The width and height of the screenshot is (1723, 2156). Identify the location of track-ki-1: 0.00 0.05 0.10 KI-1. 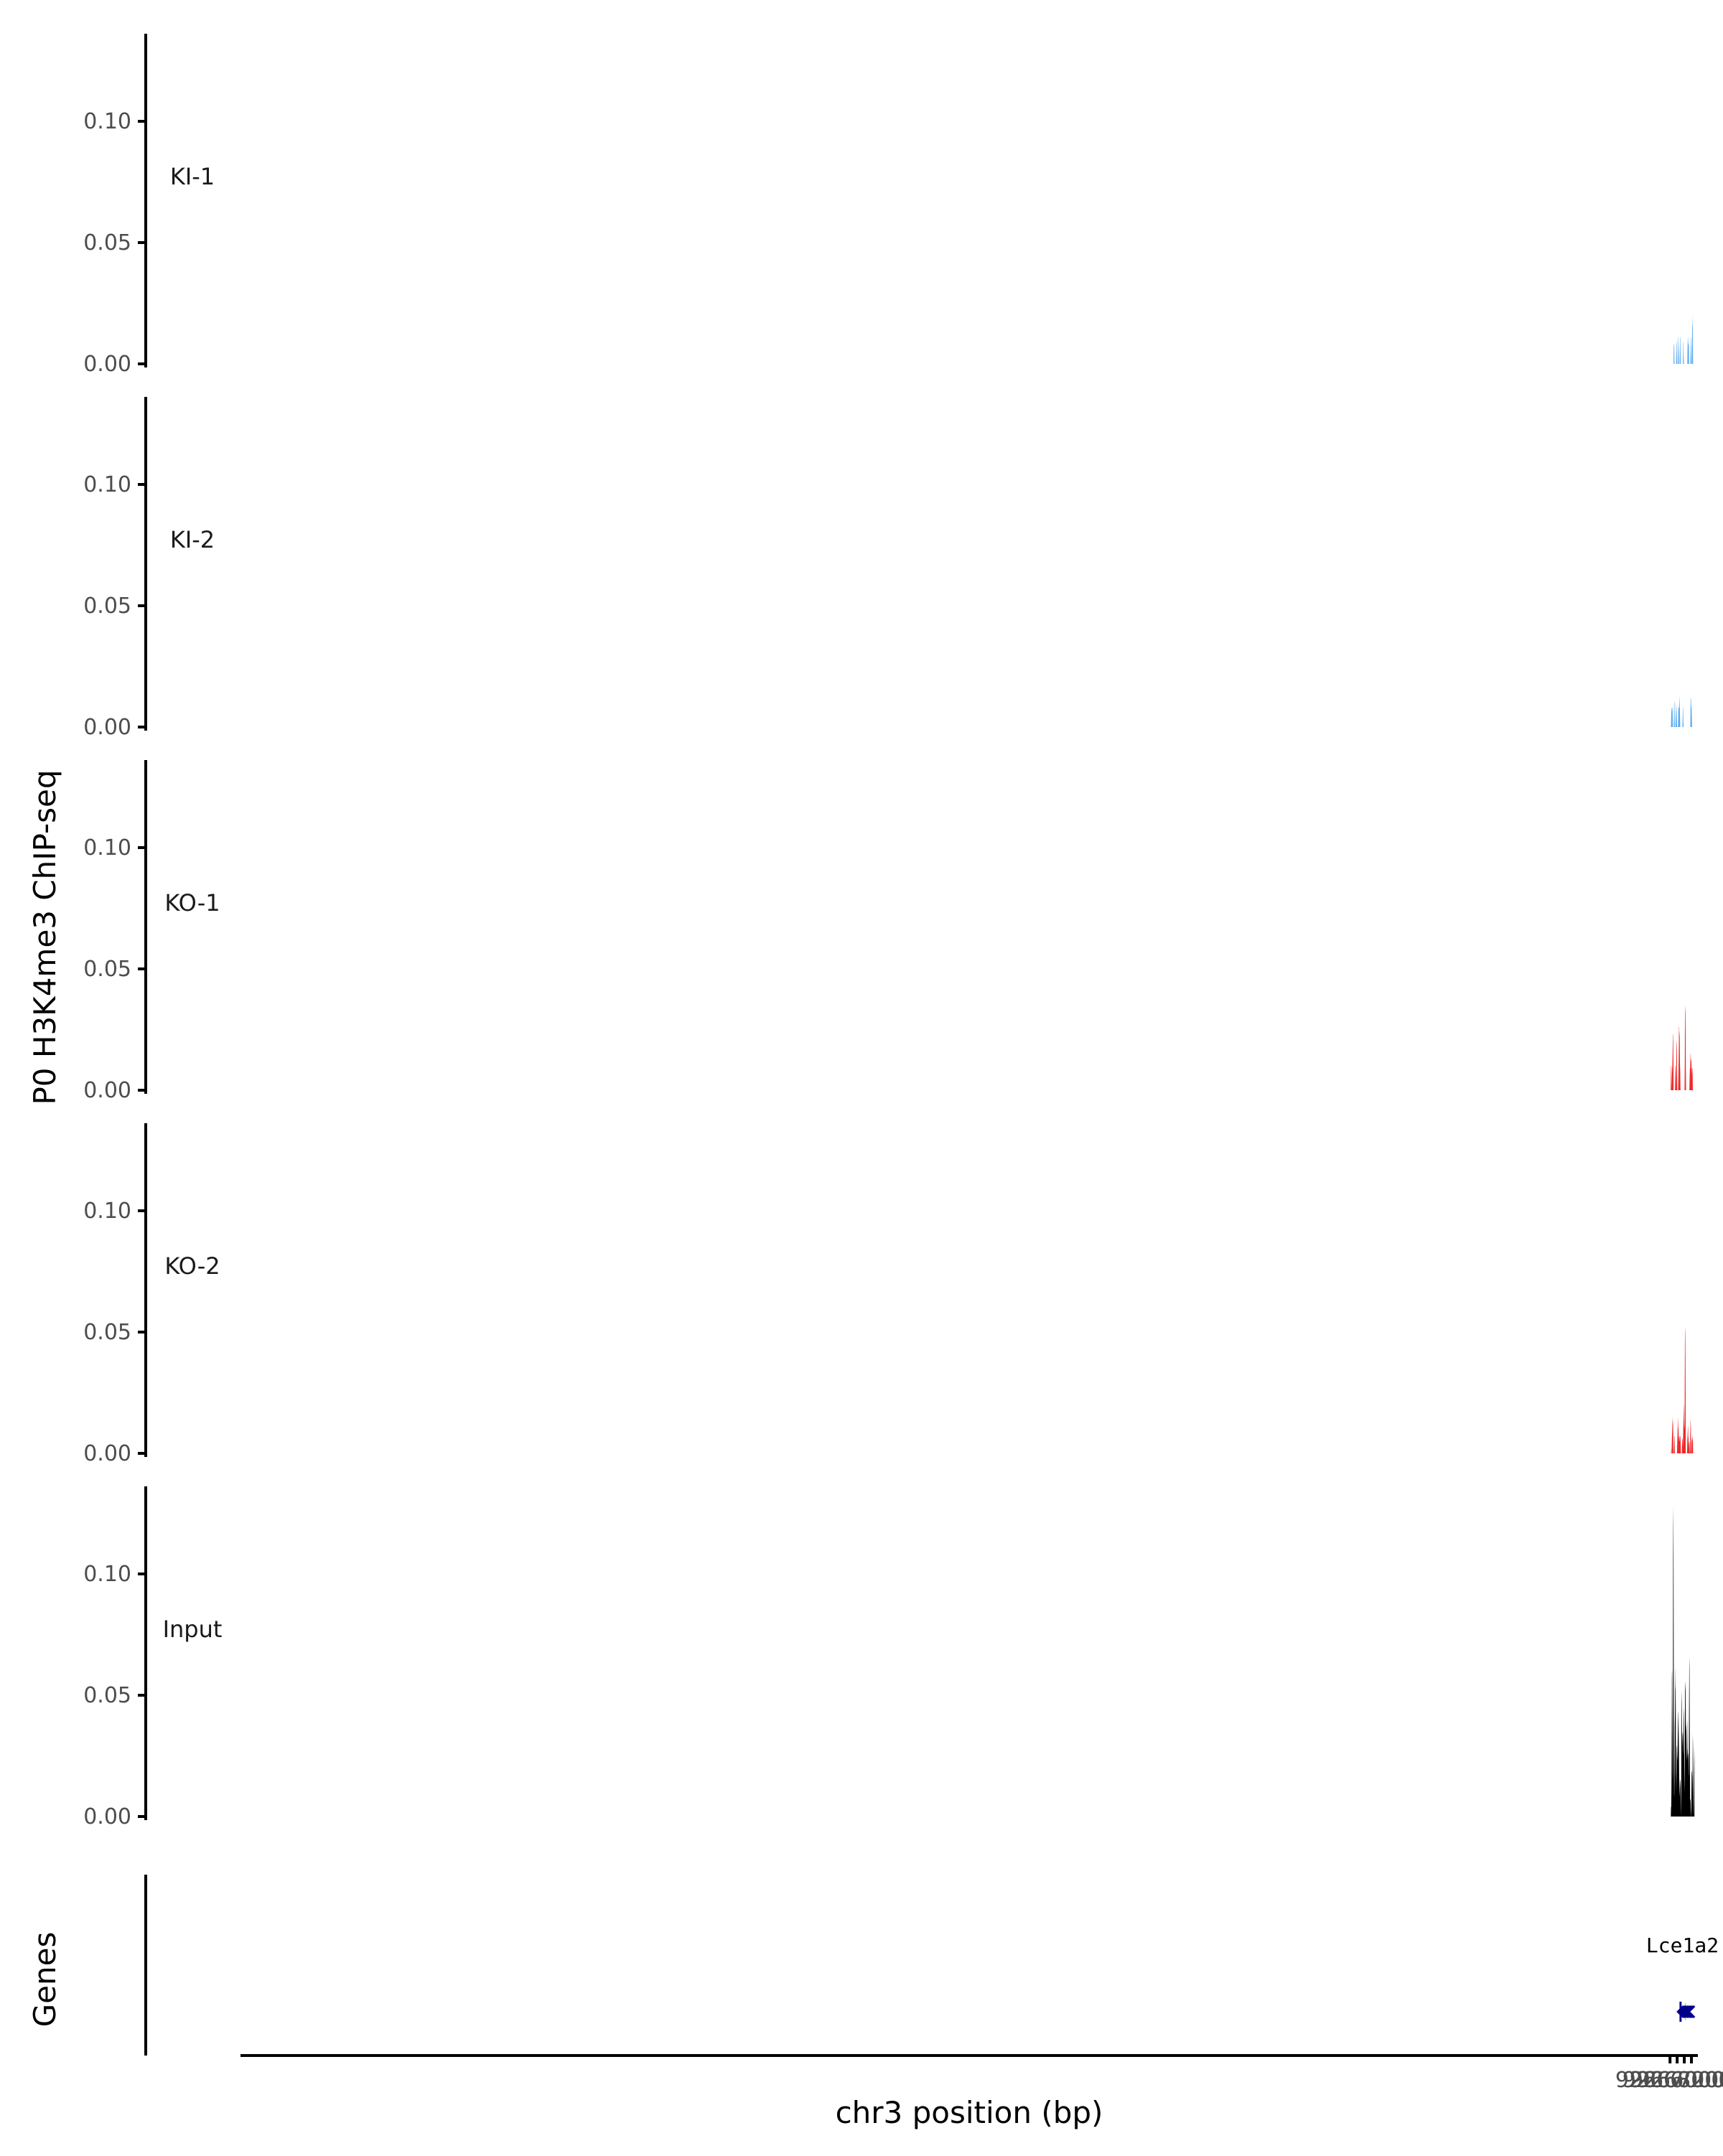
(888, 205).